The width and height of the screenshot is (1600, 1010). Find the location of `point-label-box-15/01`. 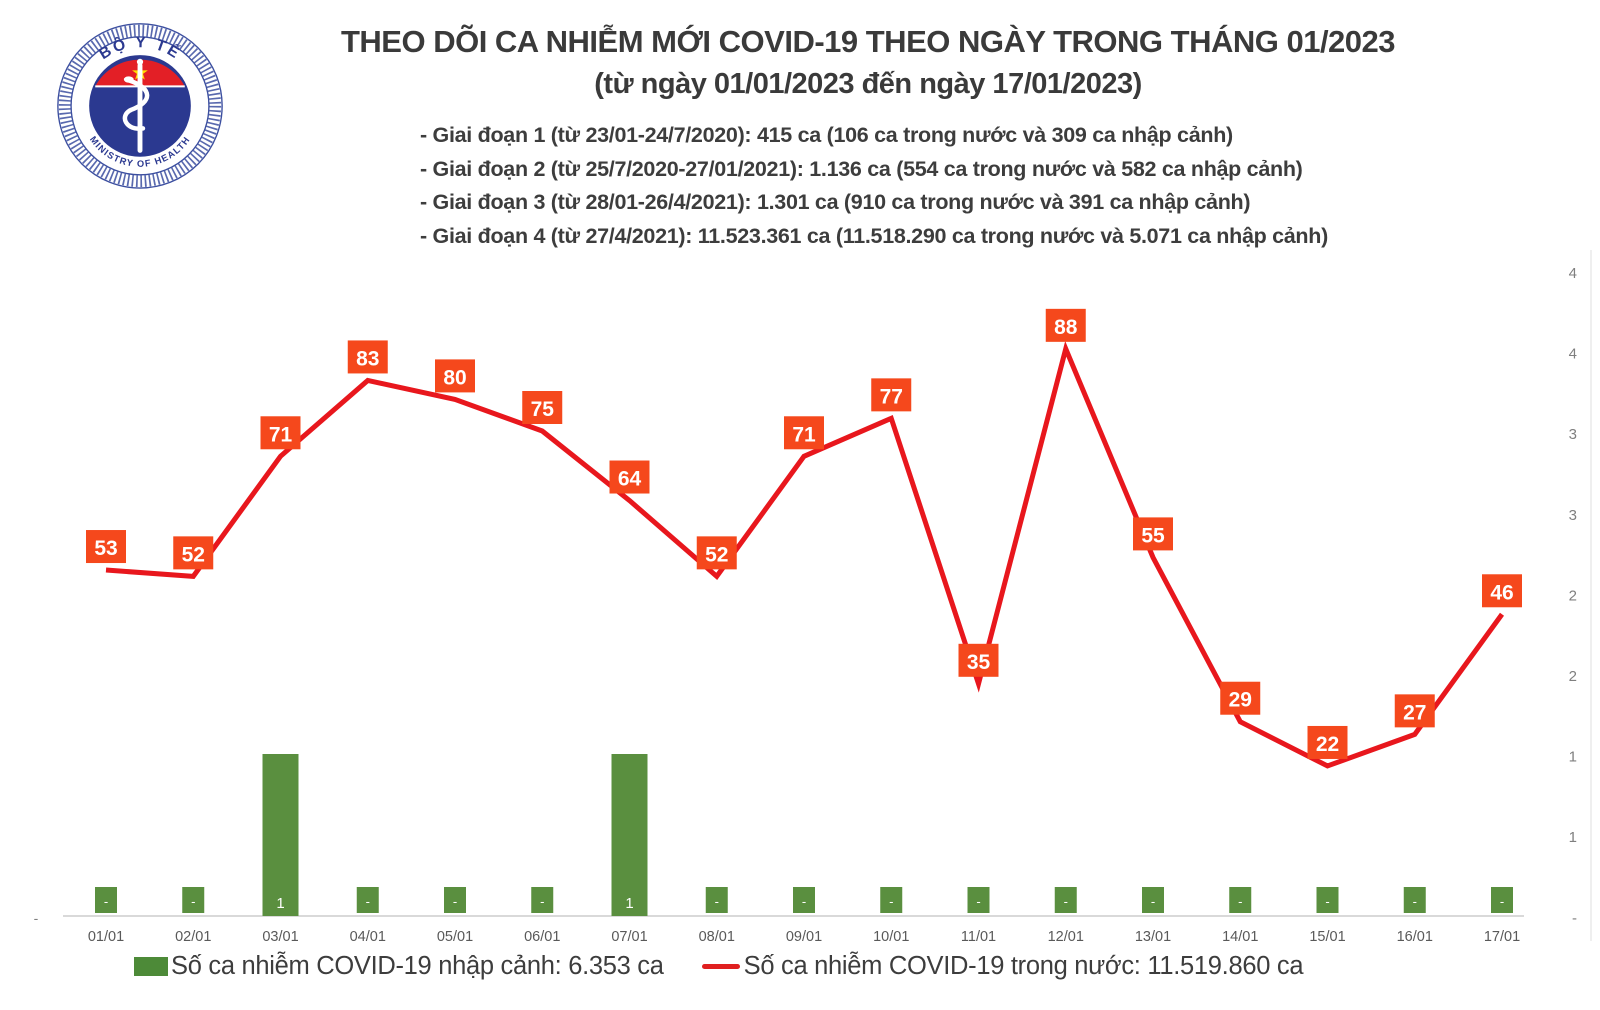

point-label-box-15/01 is located at coordinates (1327, 742).